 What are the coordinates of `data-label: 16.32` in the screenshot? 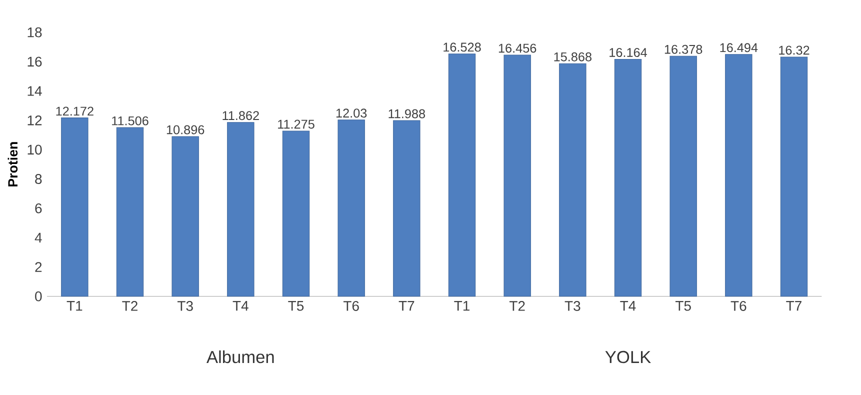 It's located at (794, 50).